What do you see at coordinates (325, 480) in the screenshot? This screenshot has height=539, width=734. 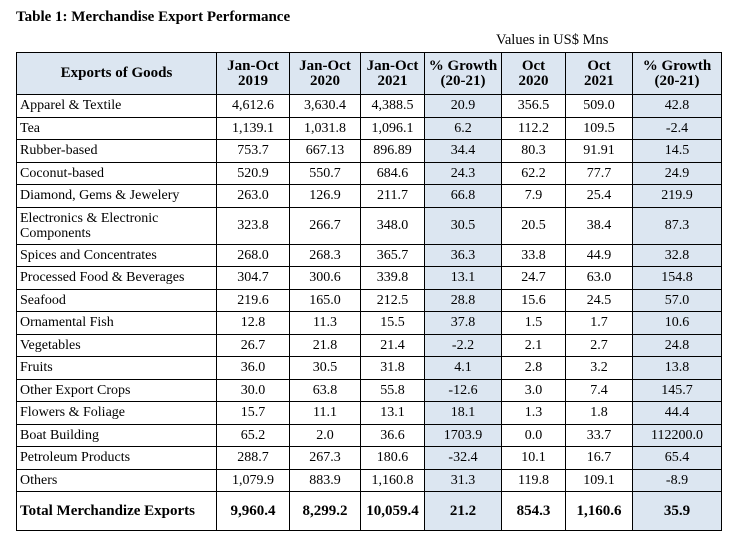 I see `cell-value: 883.9` at bounding box center [325, 480].